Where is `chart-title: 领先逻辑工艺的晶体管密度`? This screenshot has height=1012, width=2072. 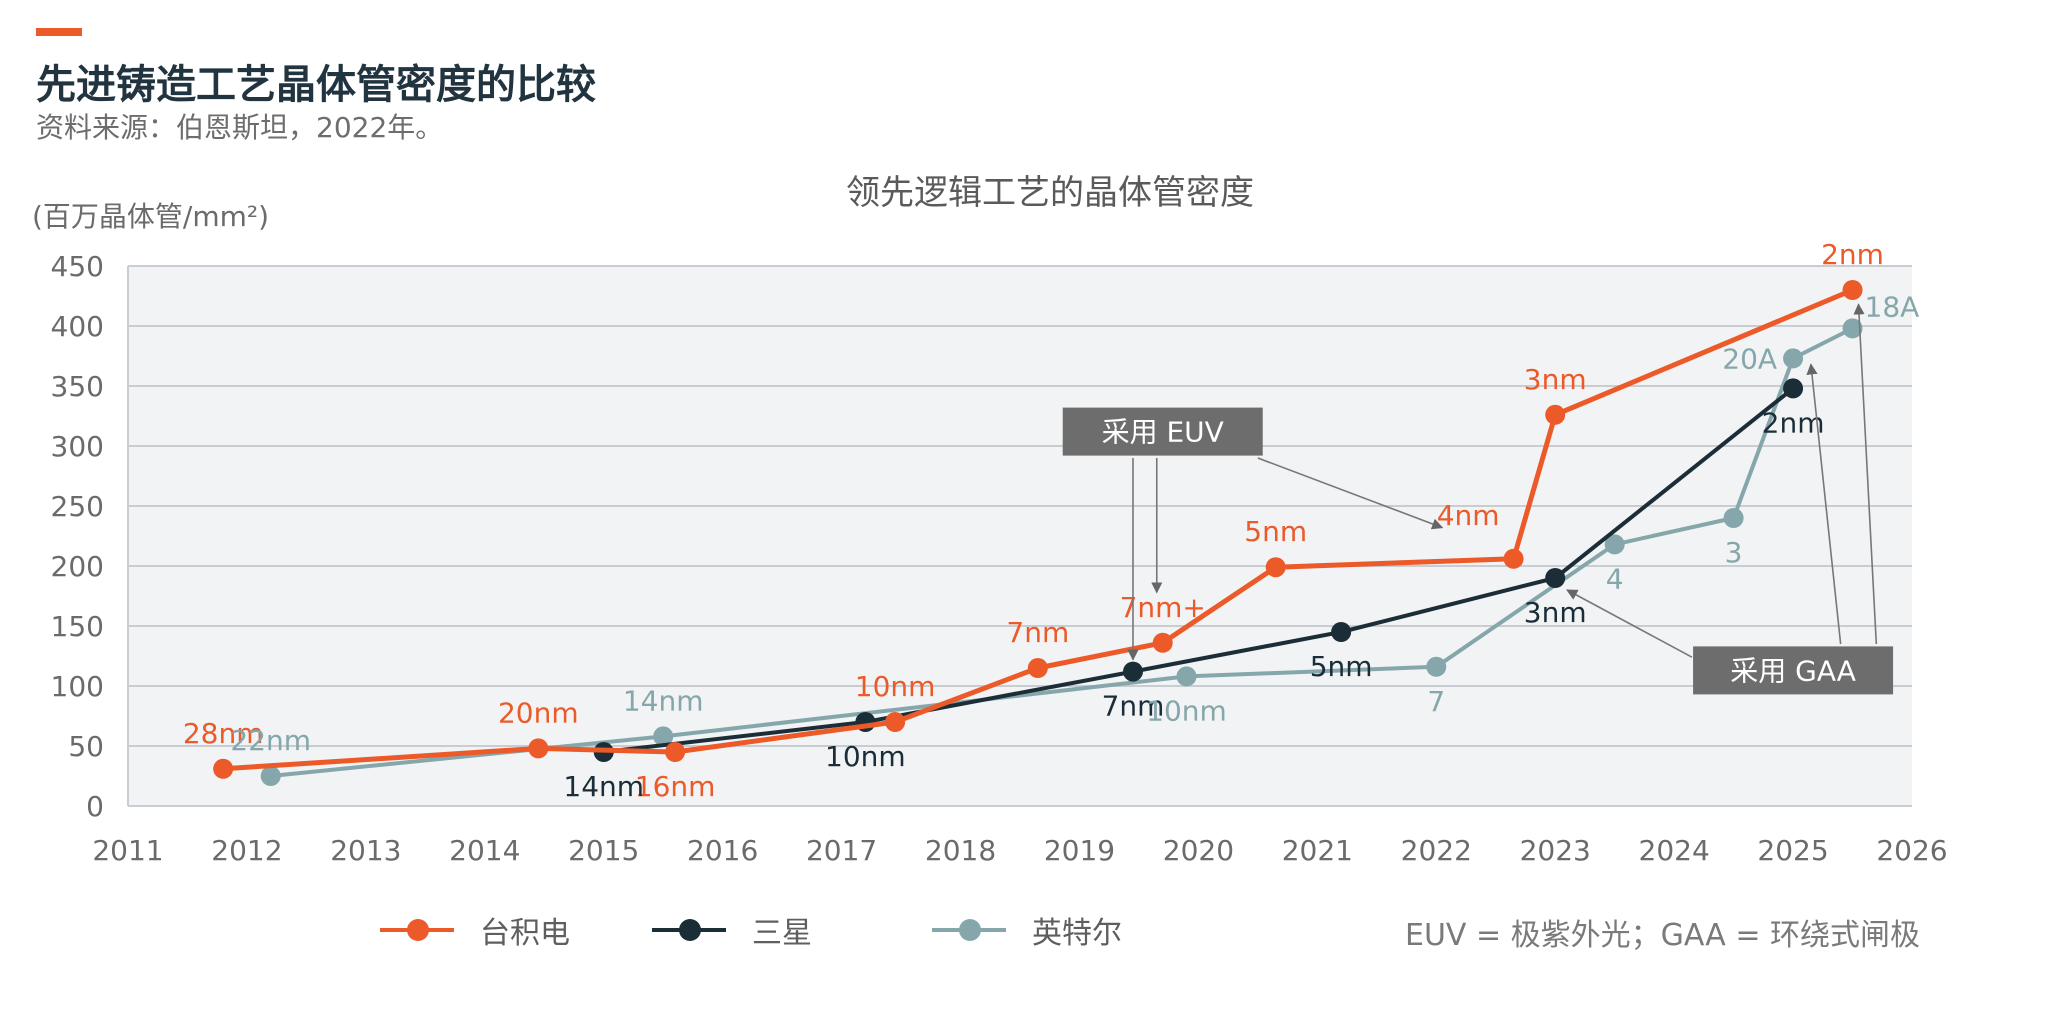
chart-title: 领先逻辑工艺的晶体管密度 is located at coordinates (1050, 193).